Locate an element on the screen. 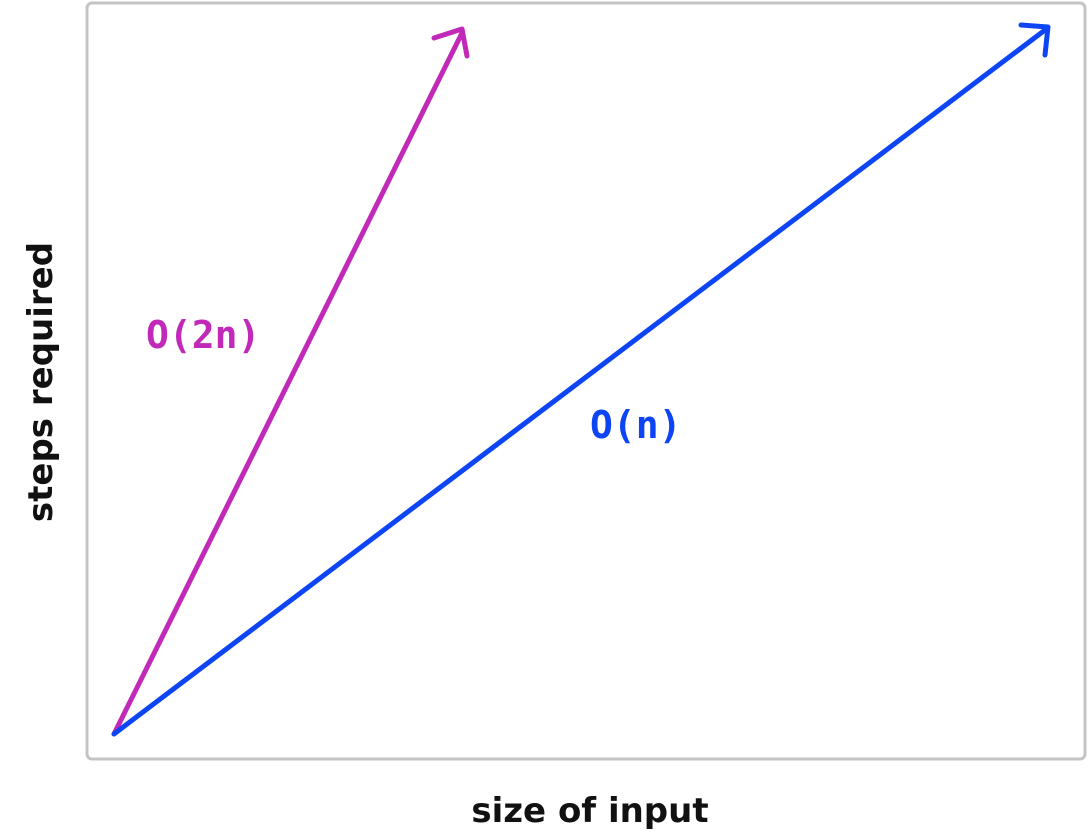 The height and width of the screenshot is (834, 1088). line-o-n-arrowhead is located at coordinates (1034, 40).